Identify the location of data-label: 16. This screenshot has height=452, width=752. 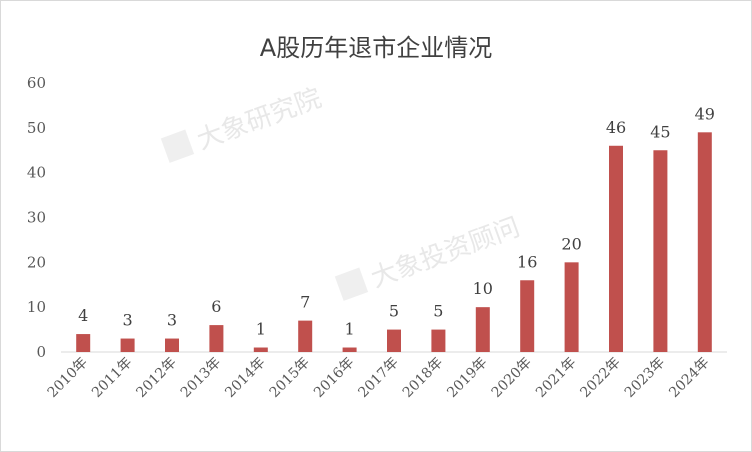
(527, 261).